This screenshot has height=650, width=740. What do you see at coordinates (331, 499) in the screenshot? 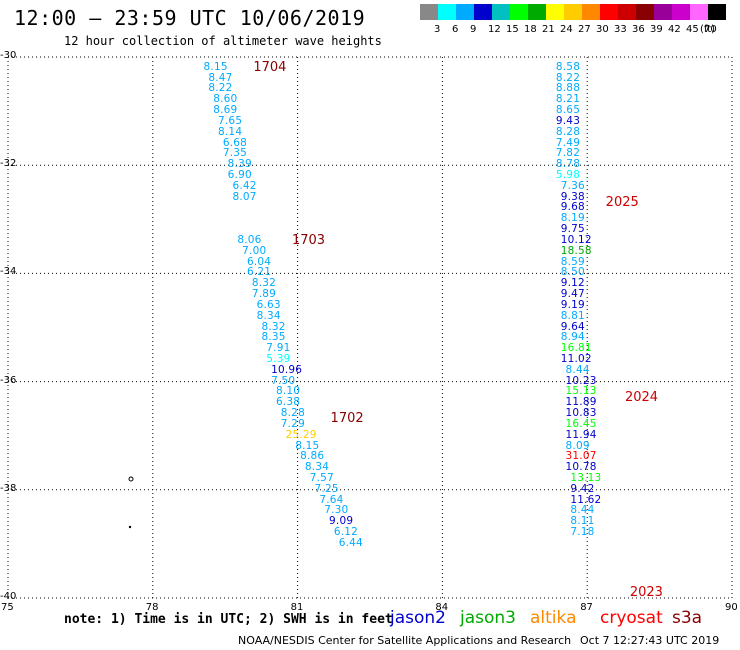
I see `wave-height-value: 7.64` at bounding box center [331, 499].